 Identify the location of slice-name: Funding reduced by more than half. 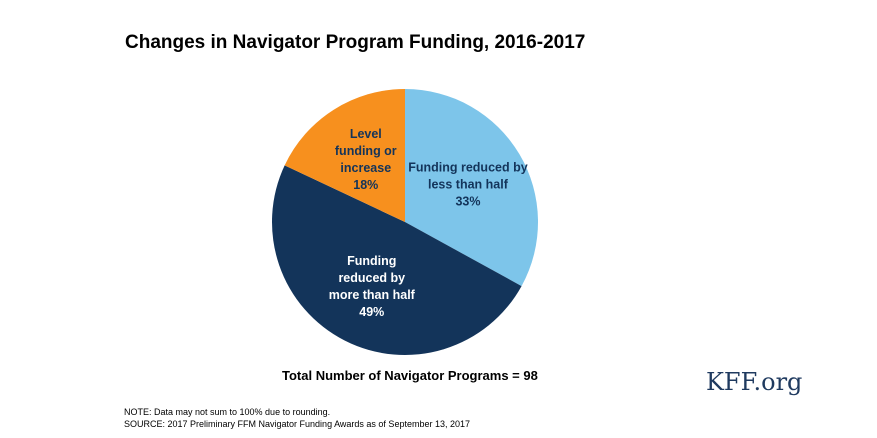
(371, 278).